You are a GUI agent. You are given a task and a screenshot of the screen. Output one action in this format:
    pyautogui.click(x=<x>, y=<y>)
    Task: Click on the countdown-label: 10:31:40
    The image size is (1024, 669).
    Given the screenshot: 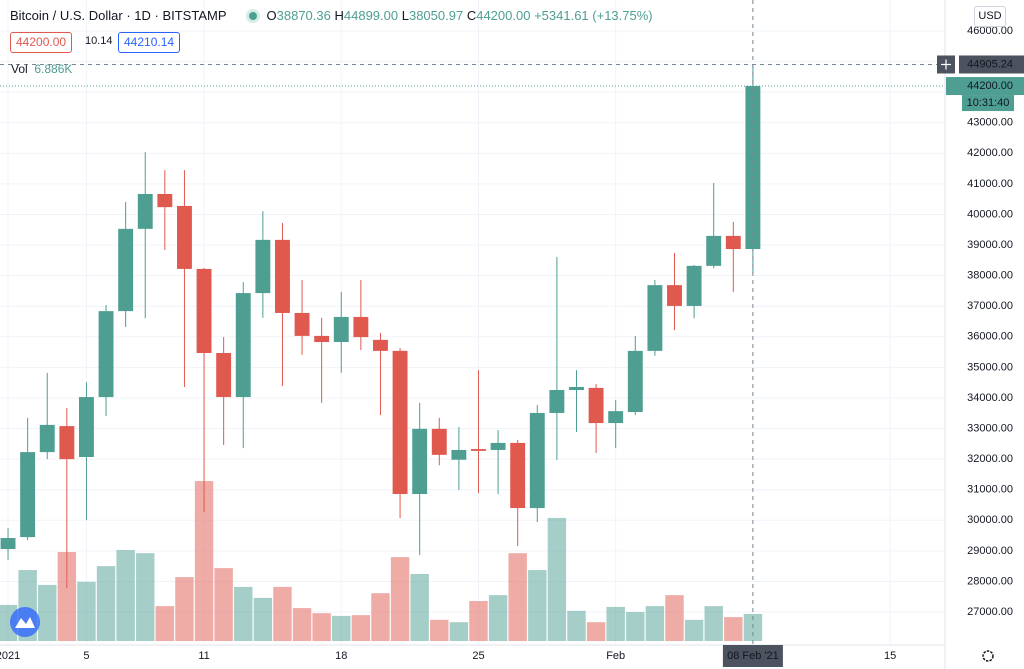 What is the action you would take?
    pyautogui.click(x=988, y=103)
    